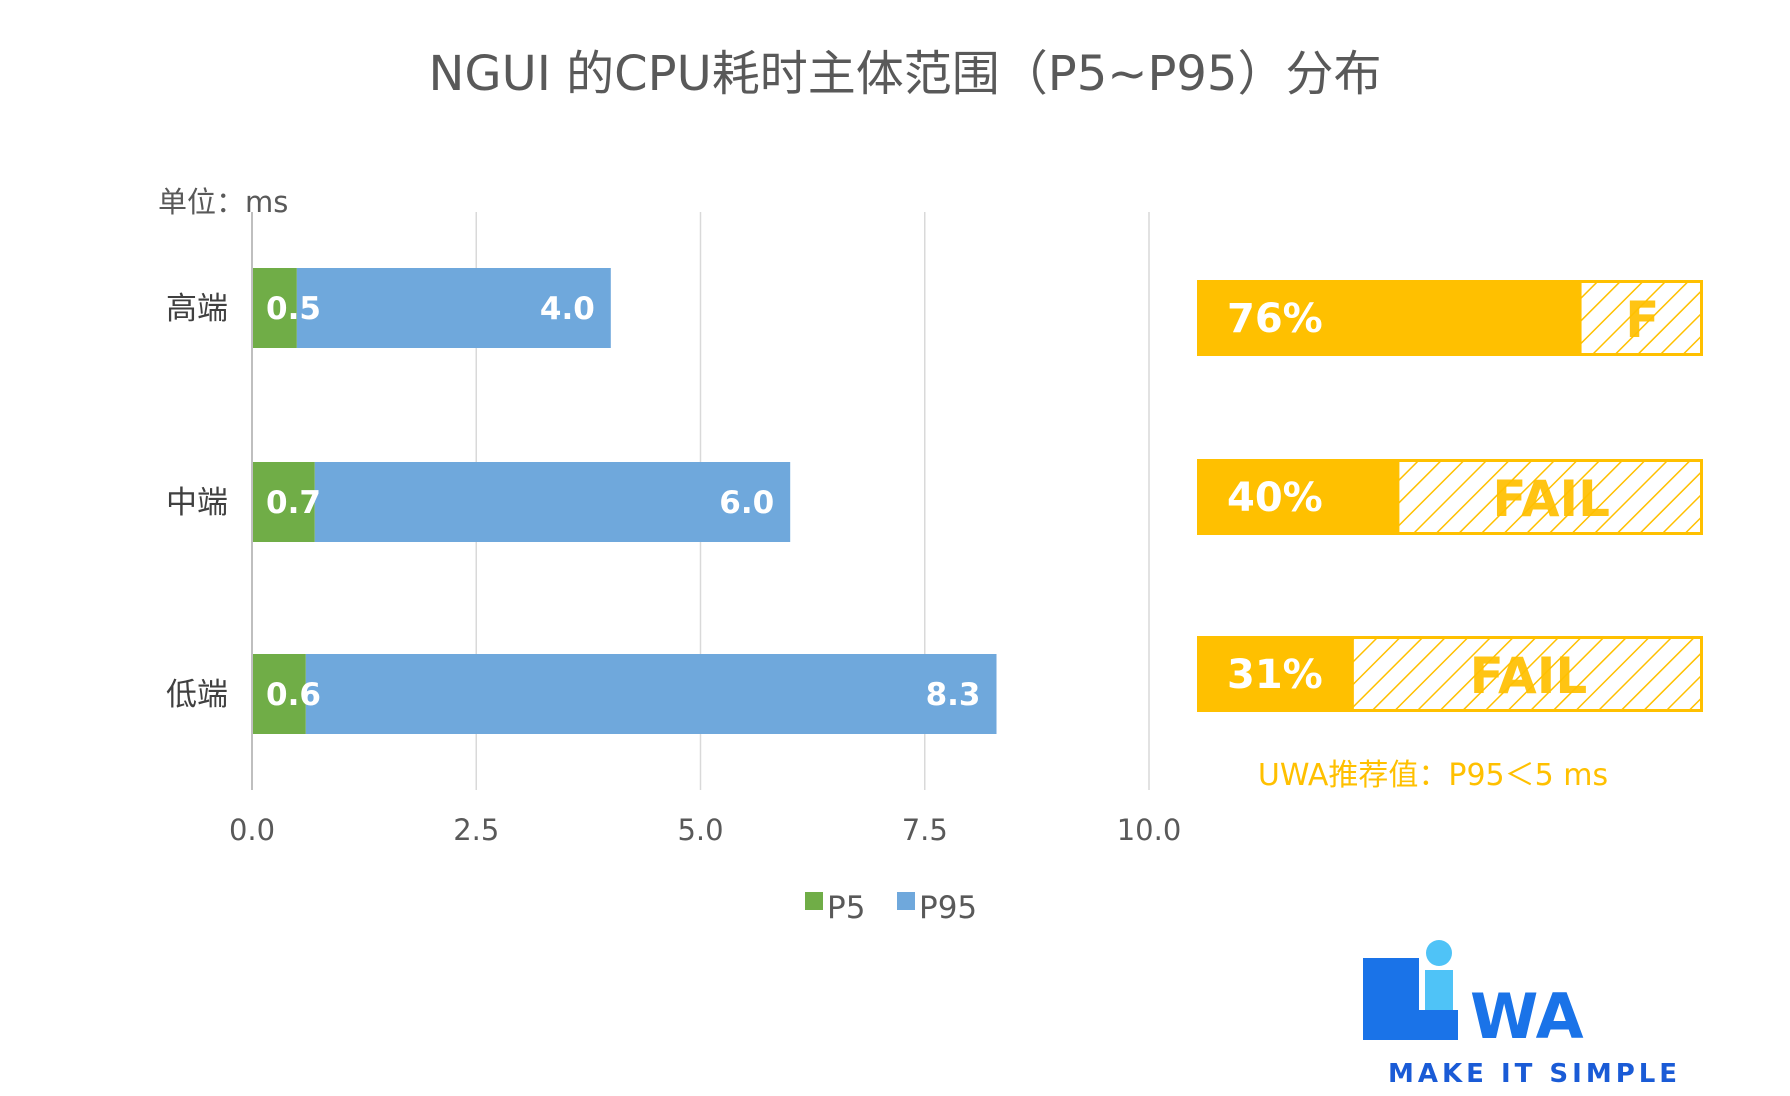 This screenshot has height=1096, width=1790. I want to click on logo-i-dot, so click(1439, 953).